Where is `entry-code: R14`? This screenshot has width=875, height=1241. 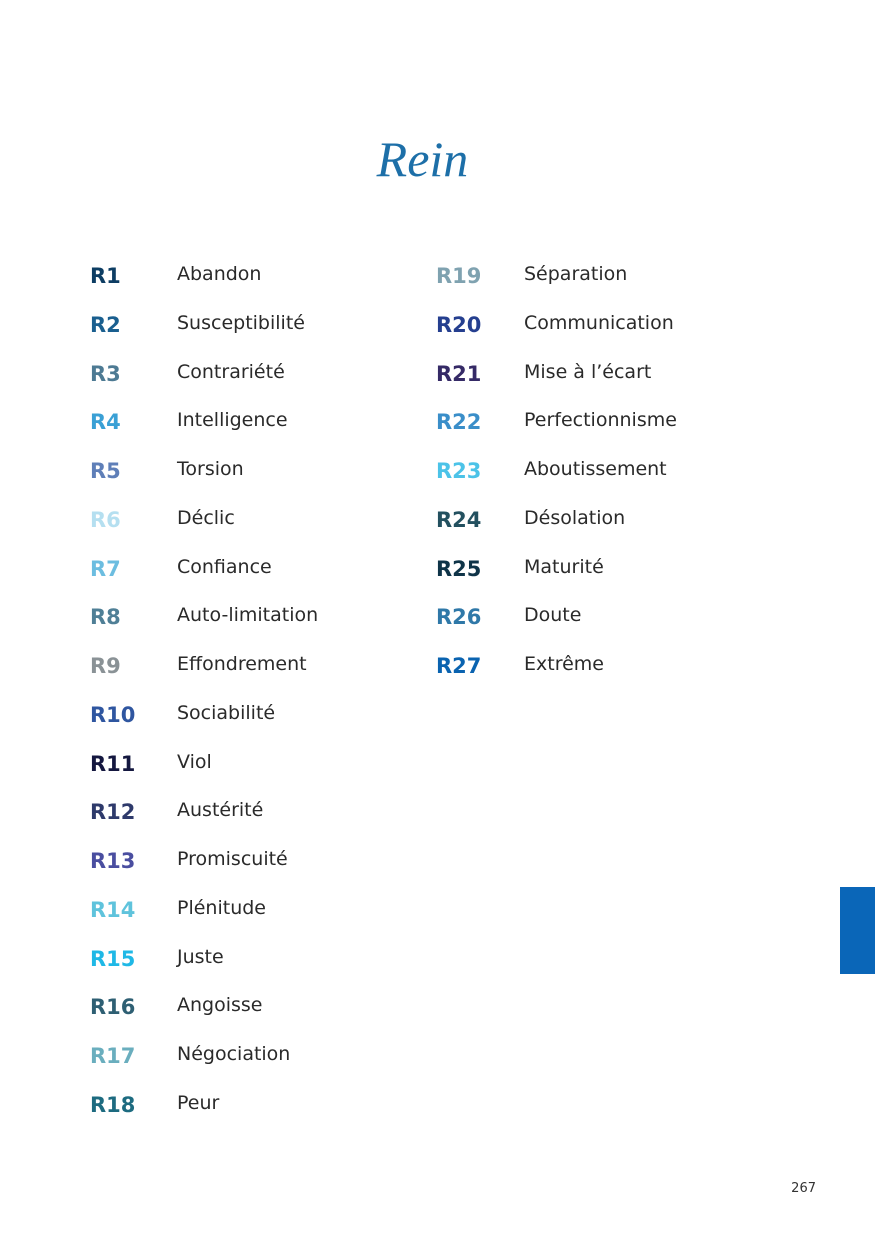 entry-code: R14 is located at coordinates (113, 909).